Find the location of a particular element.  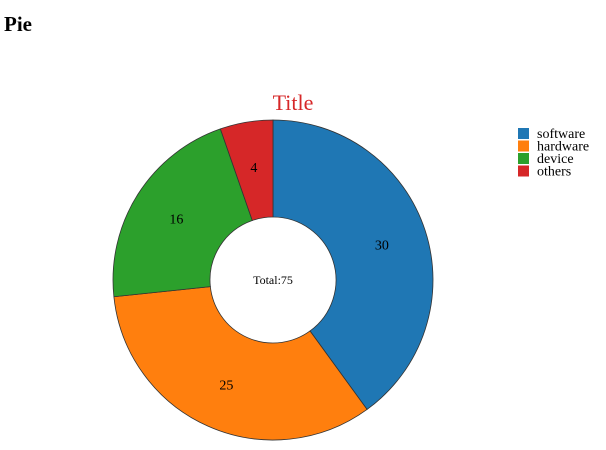

slice-others is located at coordinates (246, 170).